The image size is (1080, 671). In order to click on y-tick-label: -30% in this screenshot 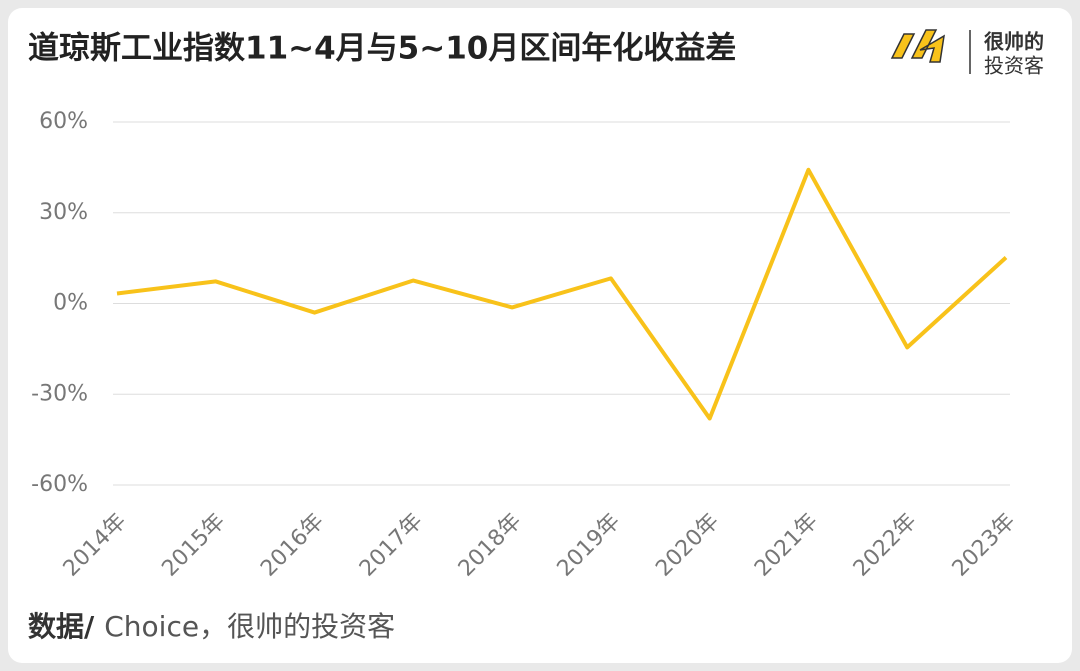, I will do `click(59, 393)`.